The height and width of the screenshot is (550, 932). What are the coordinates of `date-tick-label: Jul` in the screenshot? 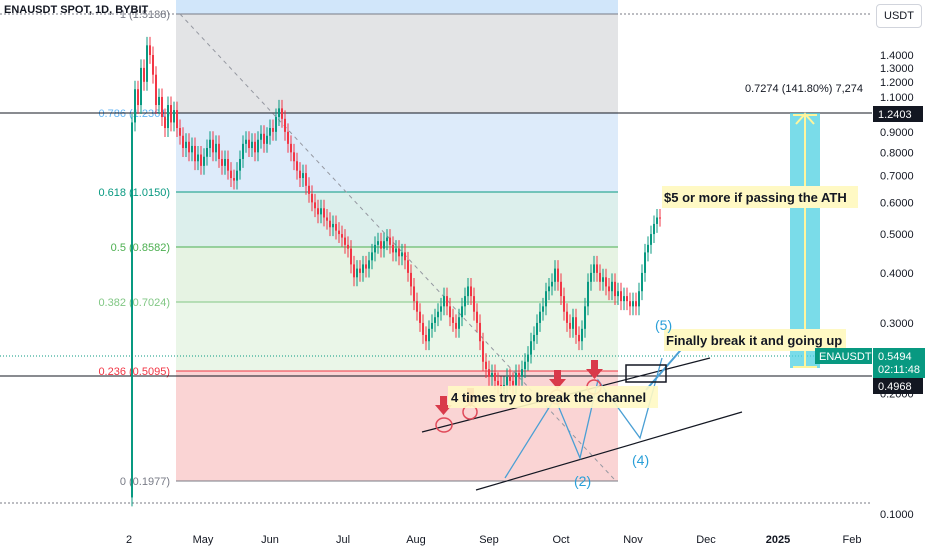 It's located at (343, 540).